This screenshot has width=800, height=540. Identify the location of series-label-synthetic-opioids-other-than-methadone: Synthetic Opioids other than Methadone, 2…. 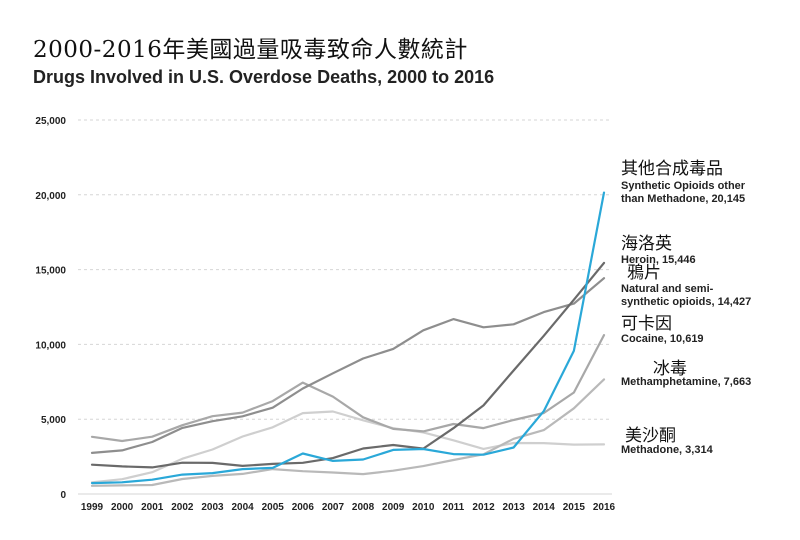
(683, 193).